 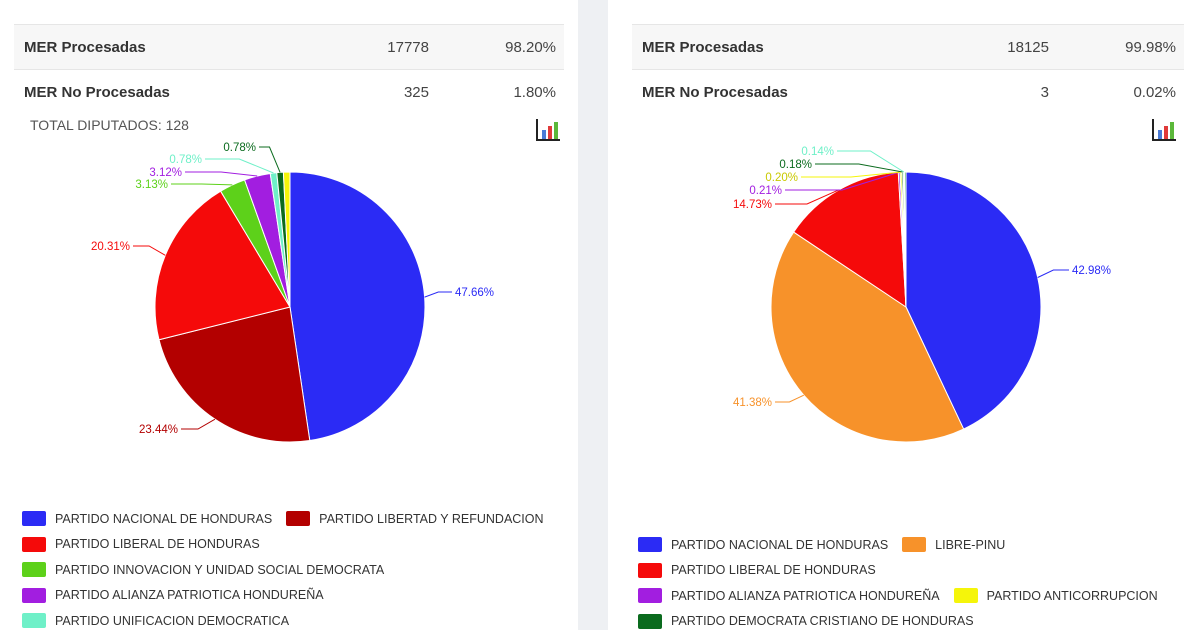 I want to click on legend-label: PARTIDO UNIFICACION DEMOCRATICA, so click(x=172, y=620).